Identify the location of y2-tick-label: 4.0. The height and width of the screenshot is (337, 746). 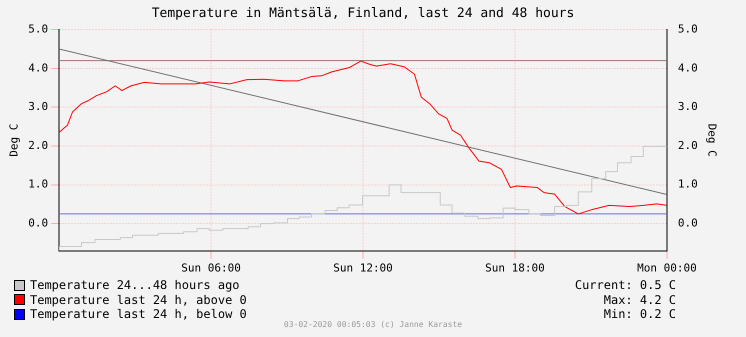
(688, 67).